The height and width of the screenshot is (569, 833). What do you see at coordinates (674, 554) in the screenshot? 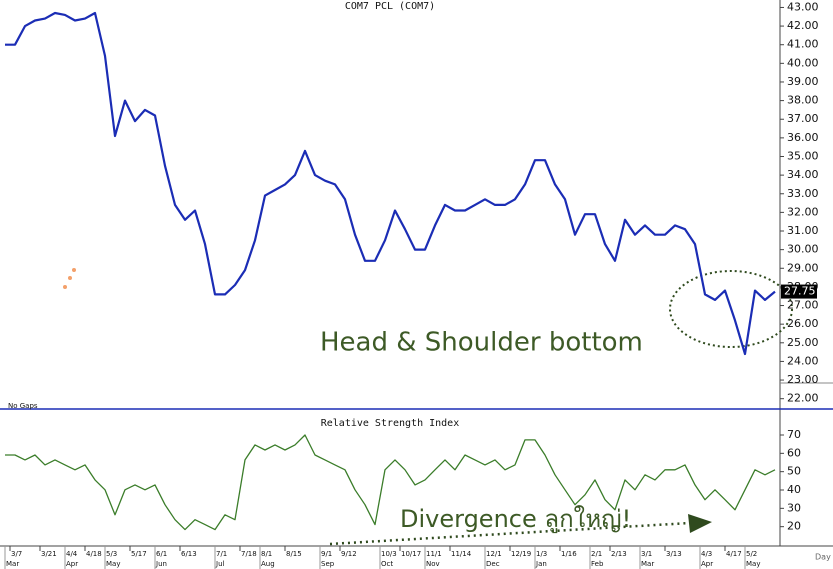
I see `x-tick-label: 3/13` at bounding box center [674, 554].